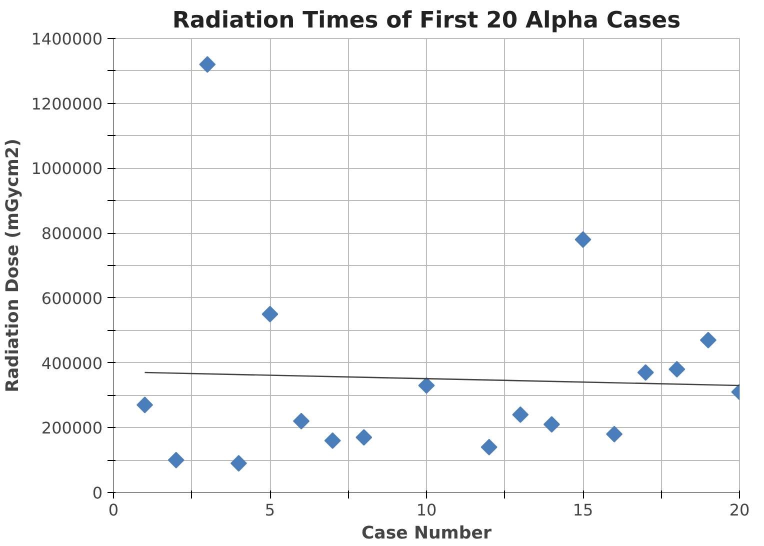 The height and width of the screenshot is (546, 764). Describe the element at coordinates (426, 21) in the screenshot. I see `chart-title: Radiation Times of First 20 Alpha Cases` at that location.